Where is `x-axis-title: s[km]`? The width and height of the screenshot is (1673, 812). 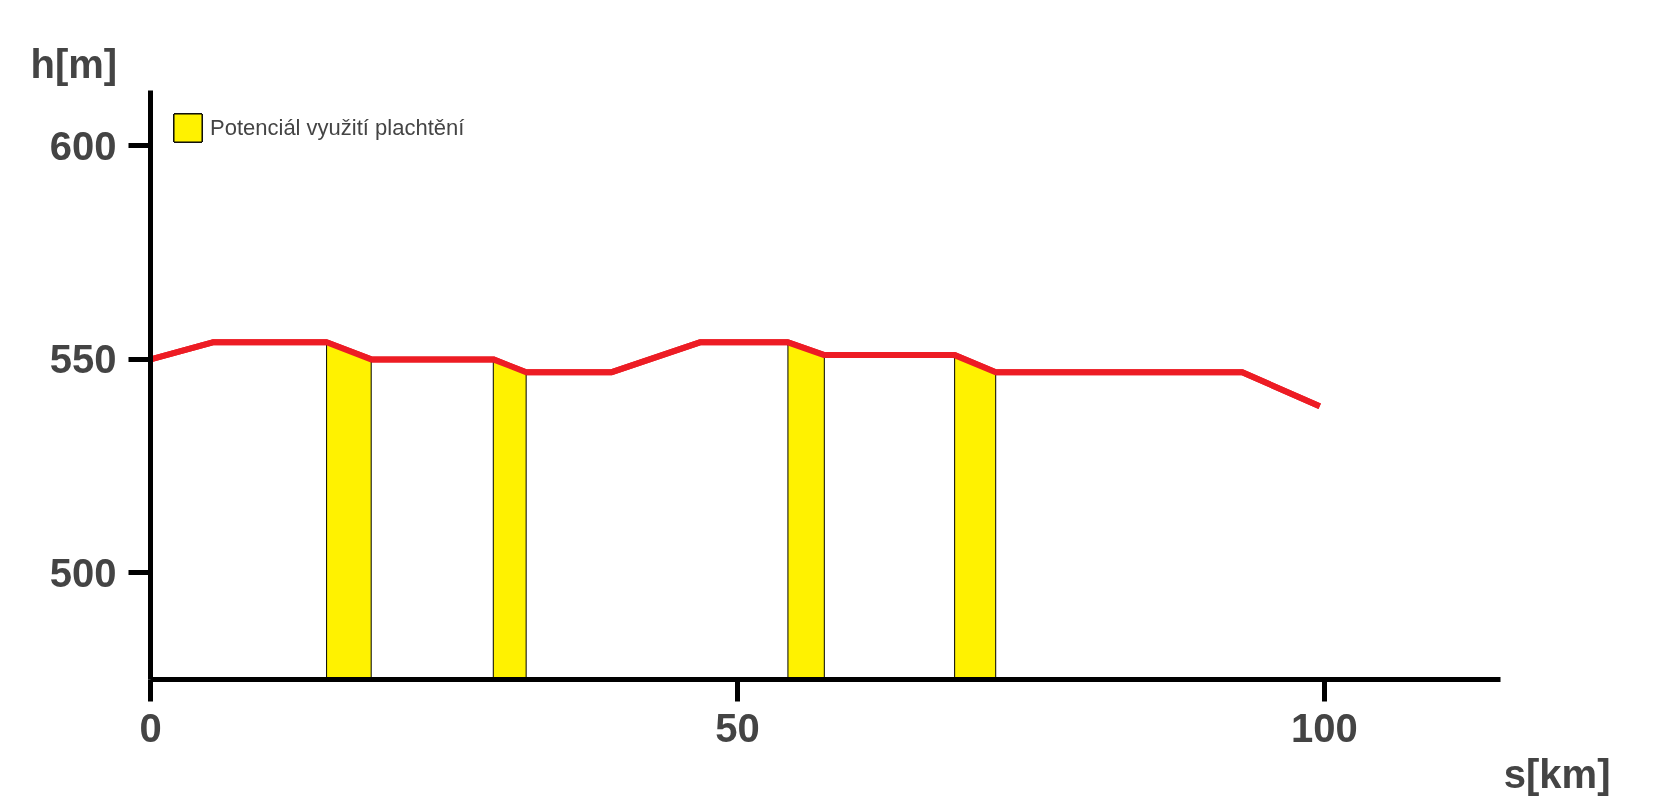 x-axis-title: s[km] is located at coordinates (1557, 773).